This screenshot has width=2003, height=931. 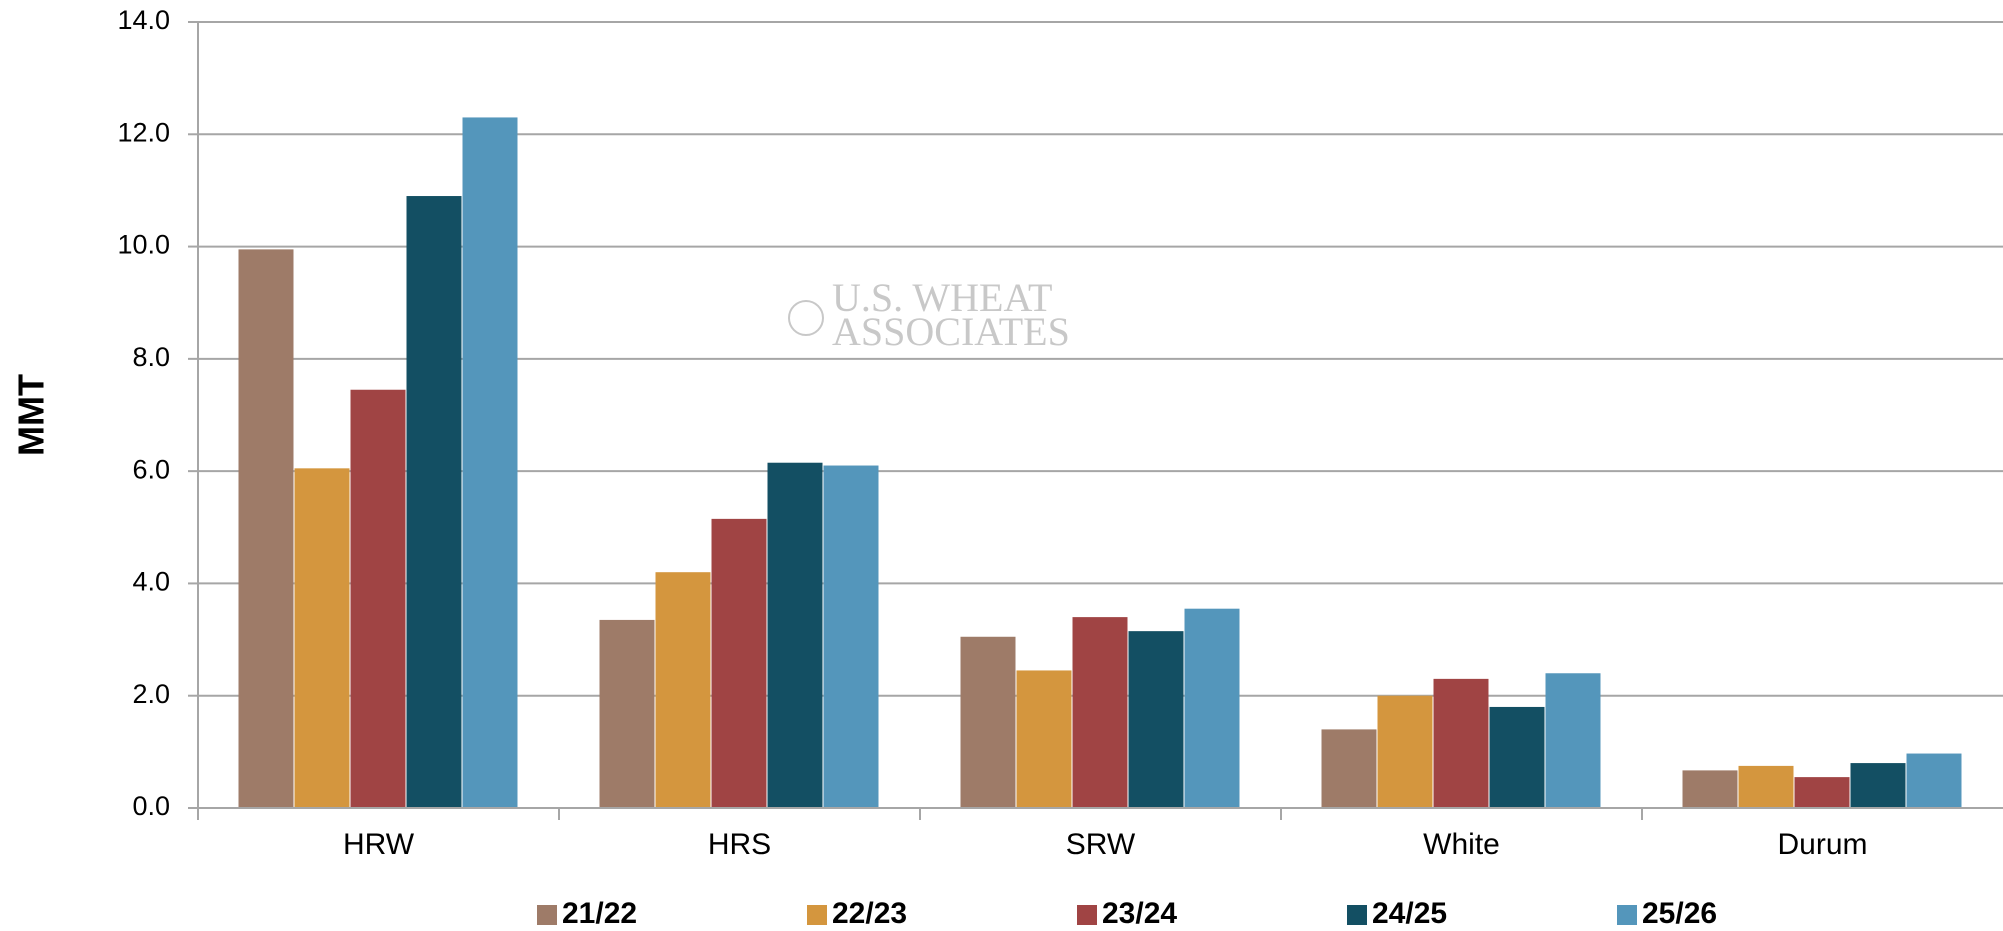 I want to click on legend-label: 23/24, so click(x=1139, y=913).